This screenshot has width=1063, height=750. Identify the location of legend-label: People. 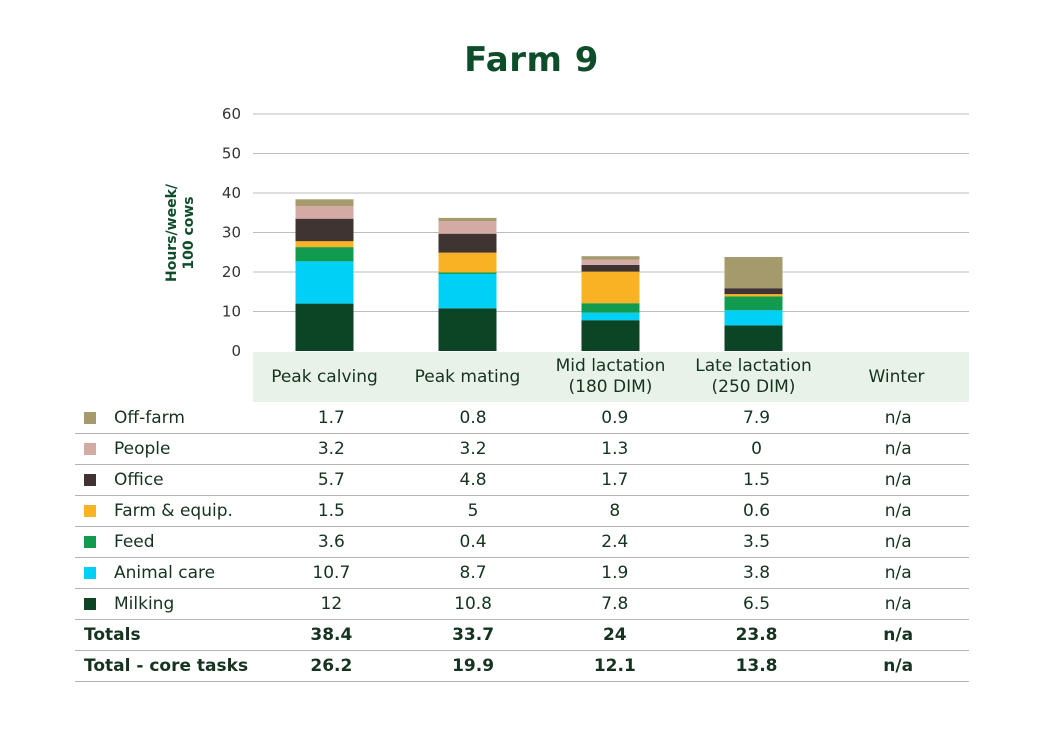
(142, 449).